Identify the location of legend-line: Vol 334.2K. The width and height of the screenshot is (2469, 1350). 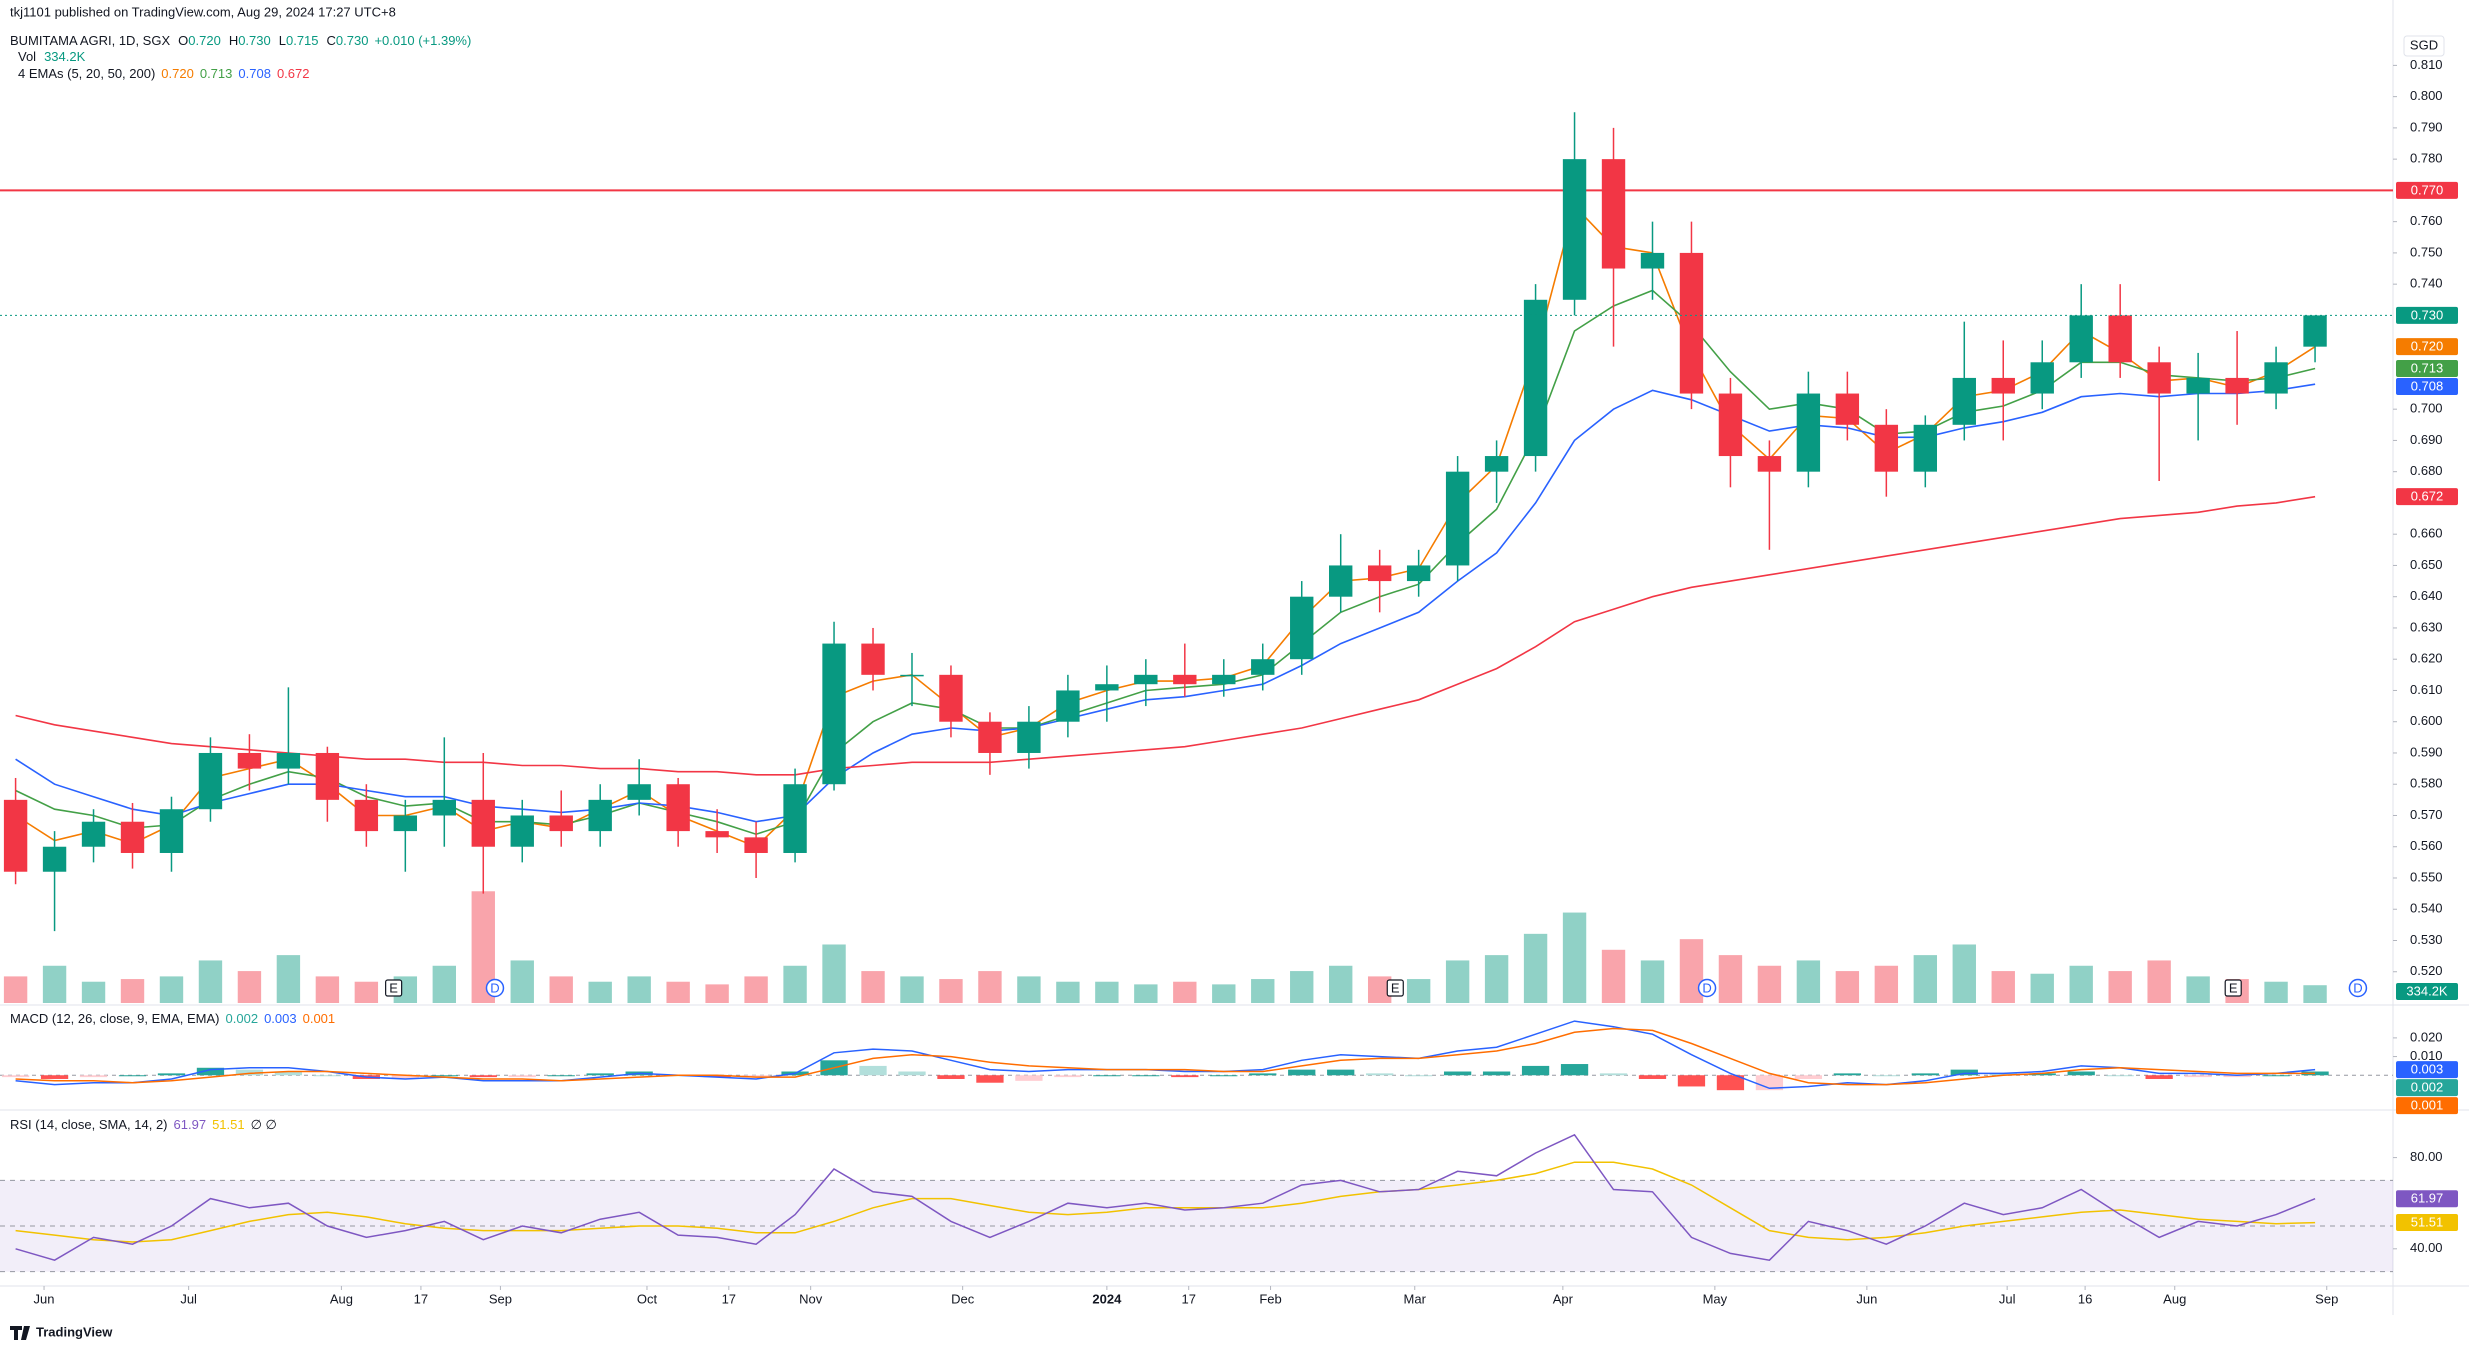
(52, 56).